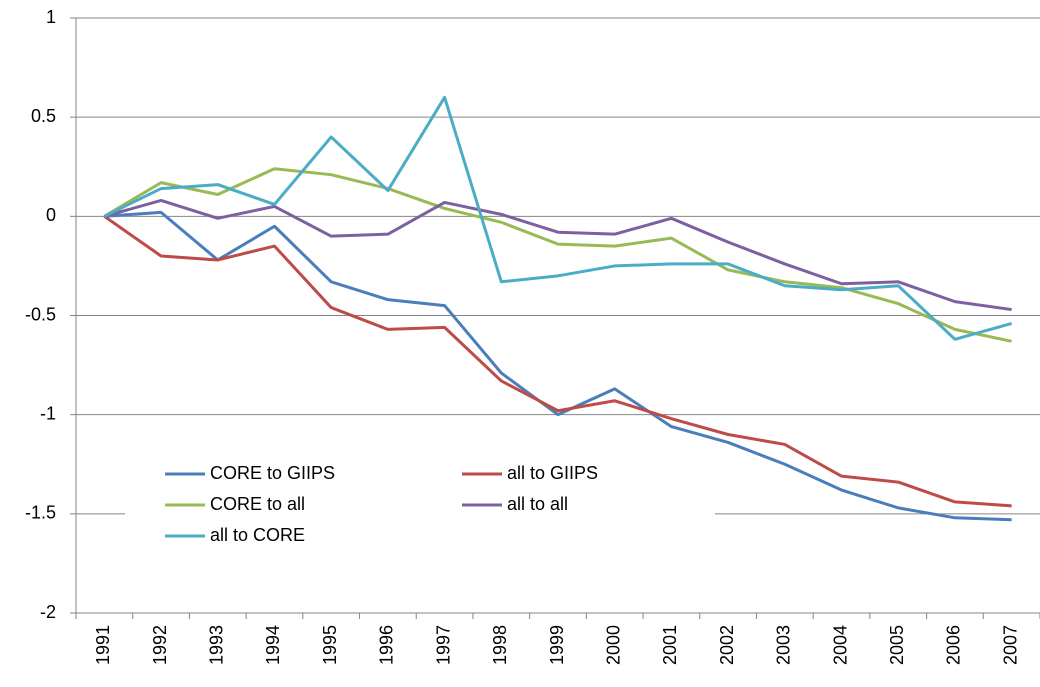 The height and width of the screenshot is (687, 1040). I want to click on x-tick-label: 2006, so click(954, 645).